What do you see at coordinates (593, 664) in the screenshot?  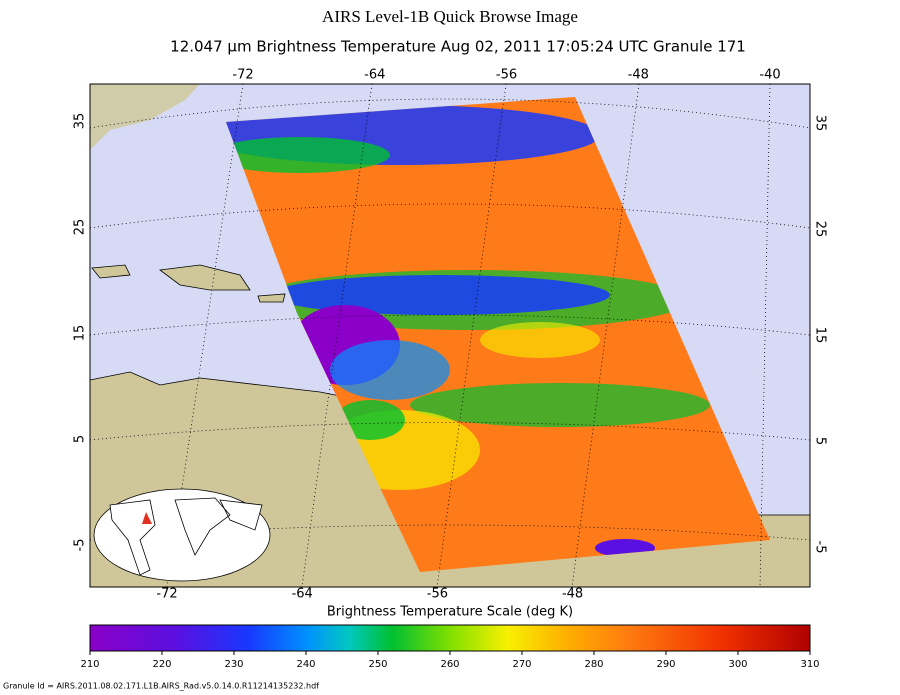 I see `colorbar-tick-label: 280` at bounding box center [593, 664].